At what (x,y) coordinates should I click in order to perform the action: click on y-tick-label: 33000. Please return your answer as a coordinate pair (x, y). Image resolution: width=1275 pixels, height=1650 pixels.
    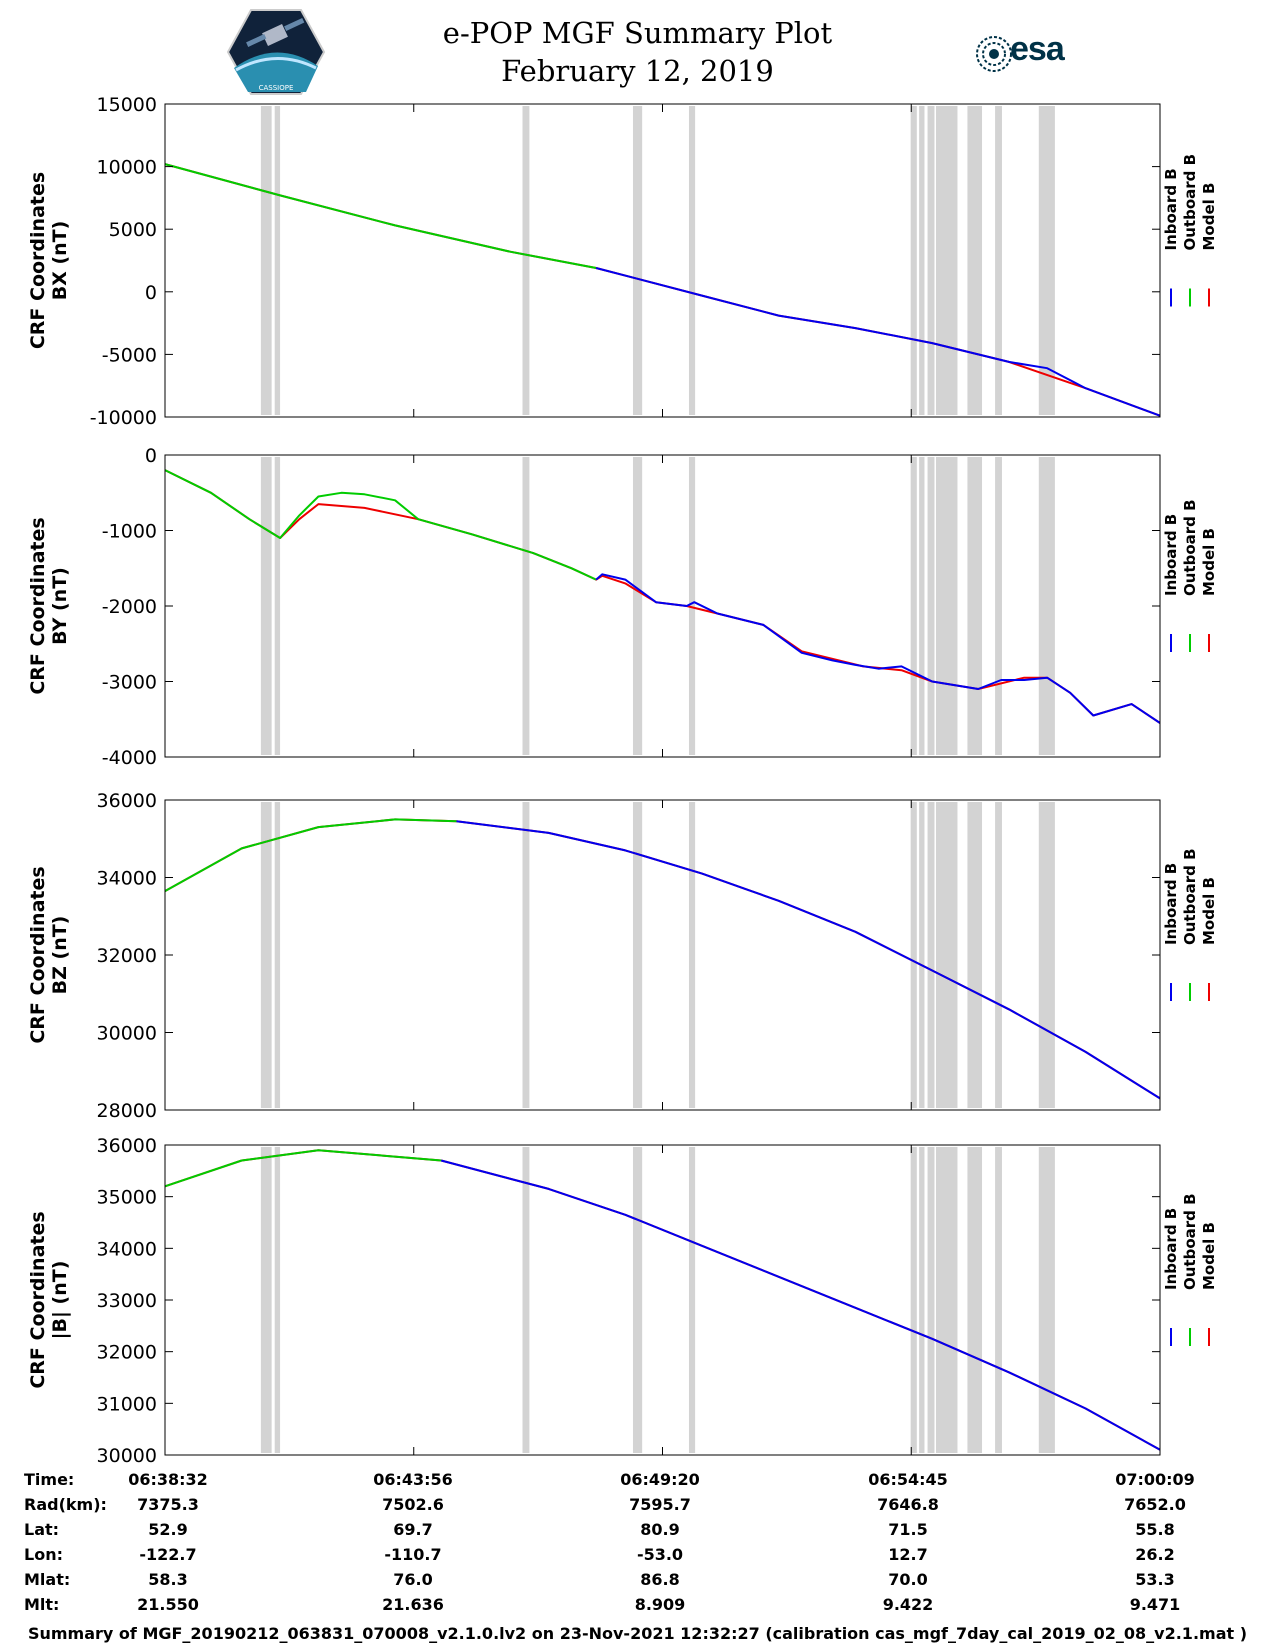
    Looking at the image, I should click on (127, 1301).